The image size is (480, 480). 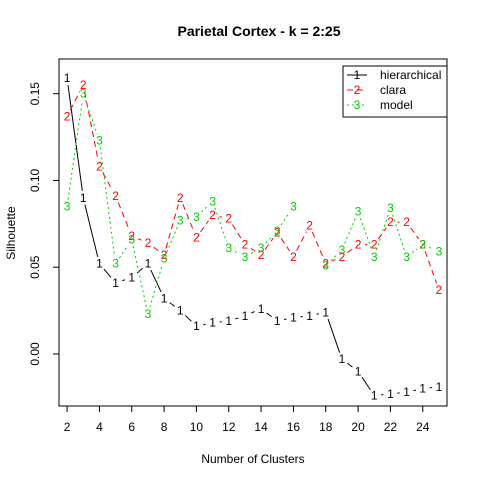 What do you see at coordinates (67, 427) in the screenshot?
I see `x-tick-label: 2` at bounding box center [67, 427].